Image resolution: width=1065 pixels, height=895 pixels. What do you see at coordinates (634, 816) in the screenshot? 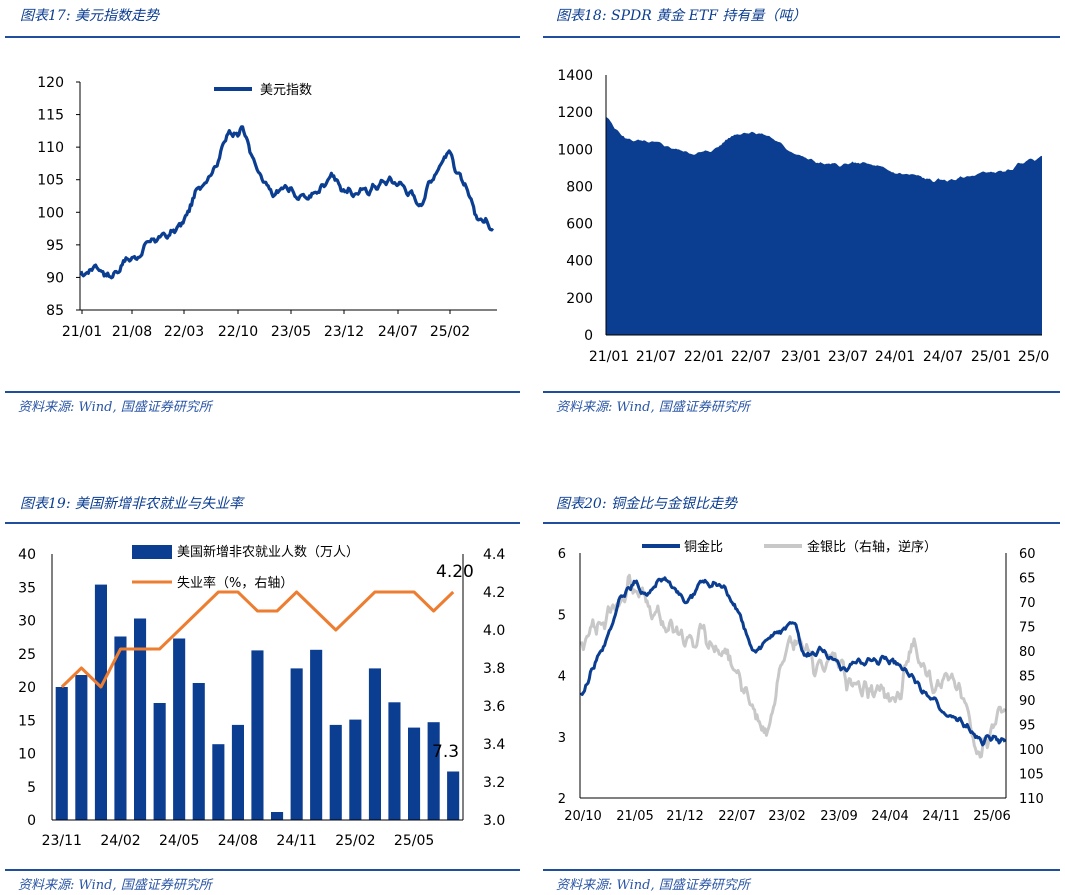
I see `x-tick-label: 21/05` at bounding box center [634, 816].